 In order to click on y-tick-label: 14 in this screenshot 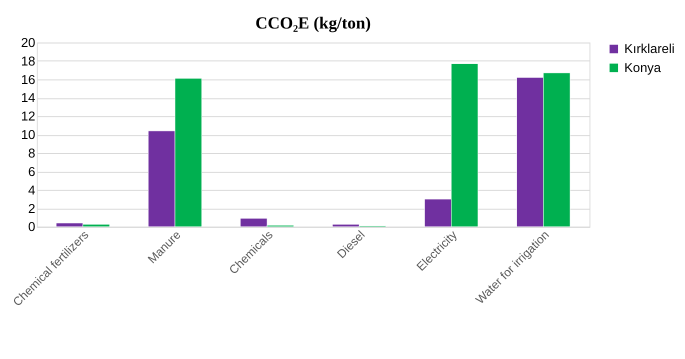, I will do `click(28, 98)`.